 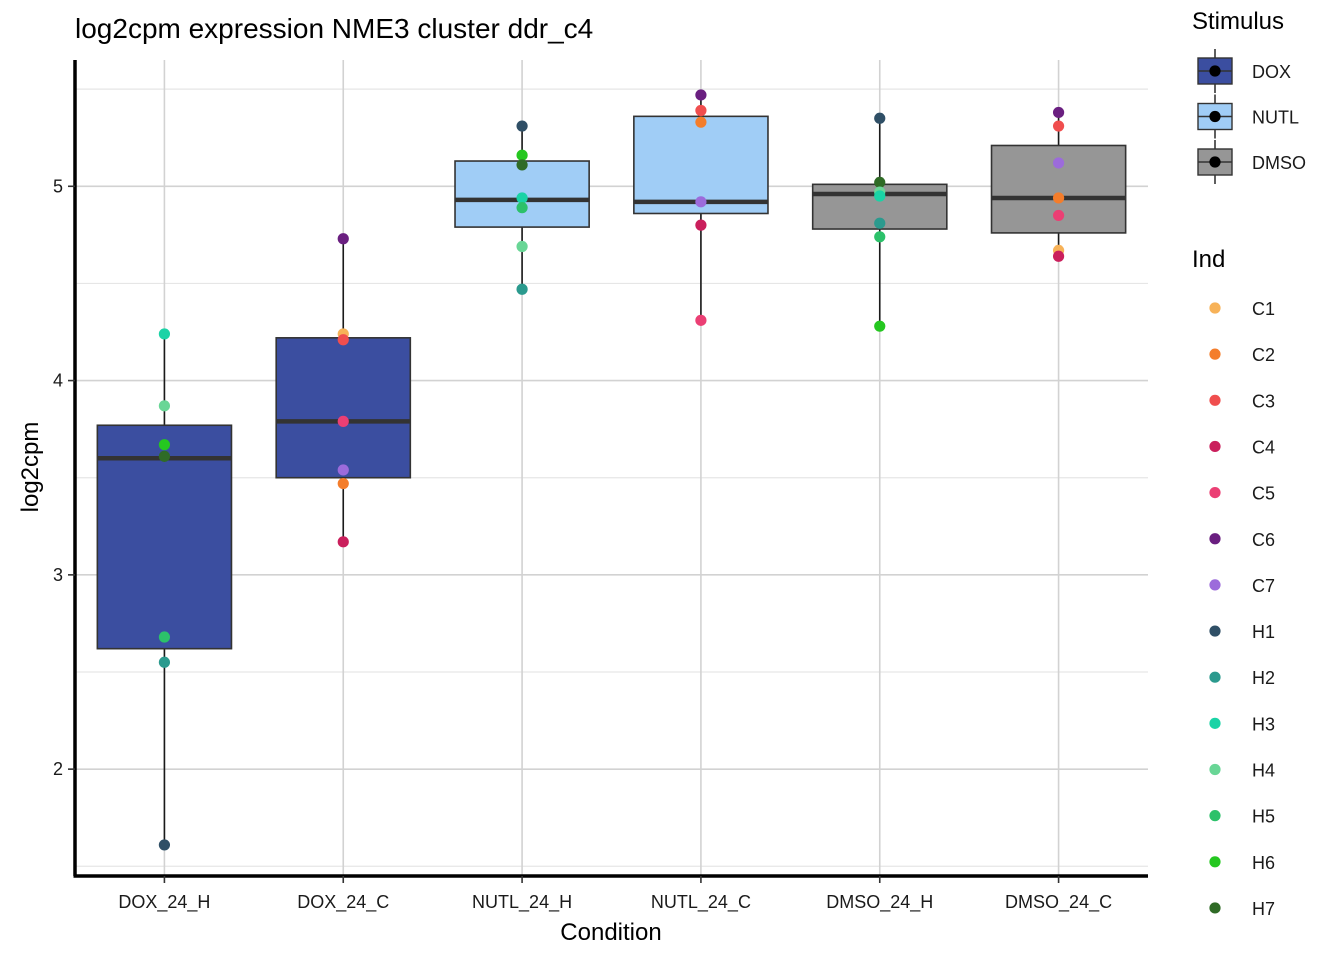 I want to click on y-tick-label: 5, so click(x=58, y=186).